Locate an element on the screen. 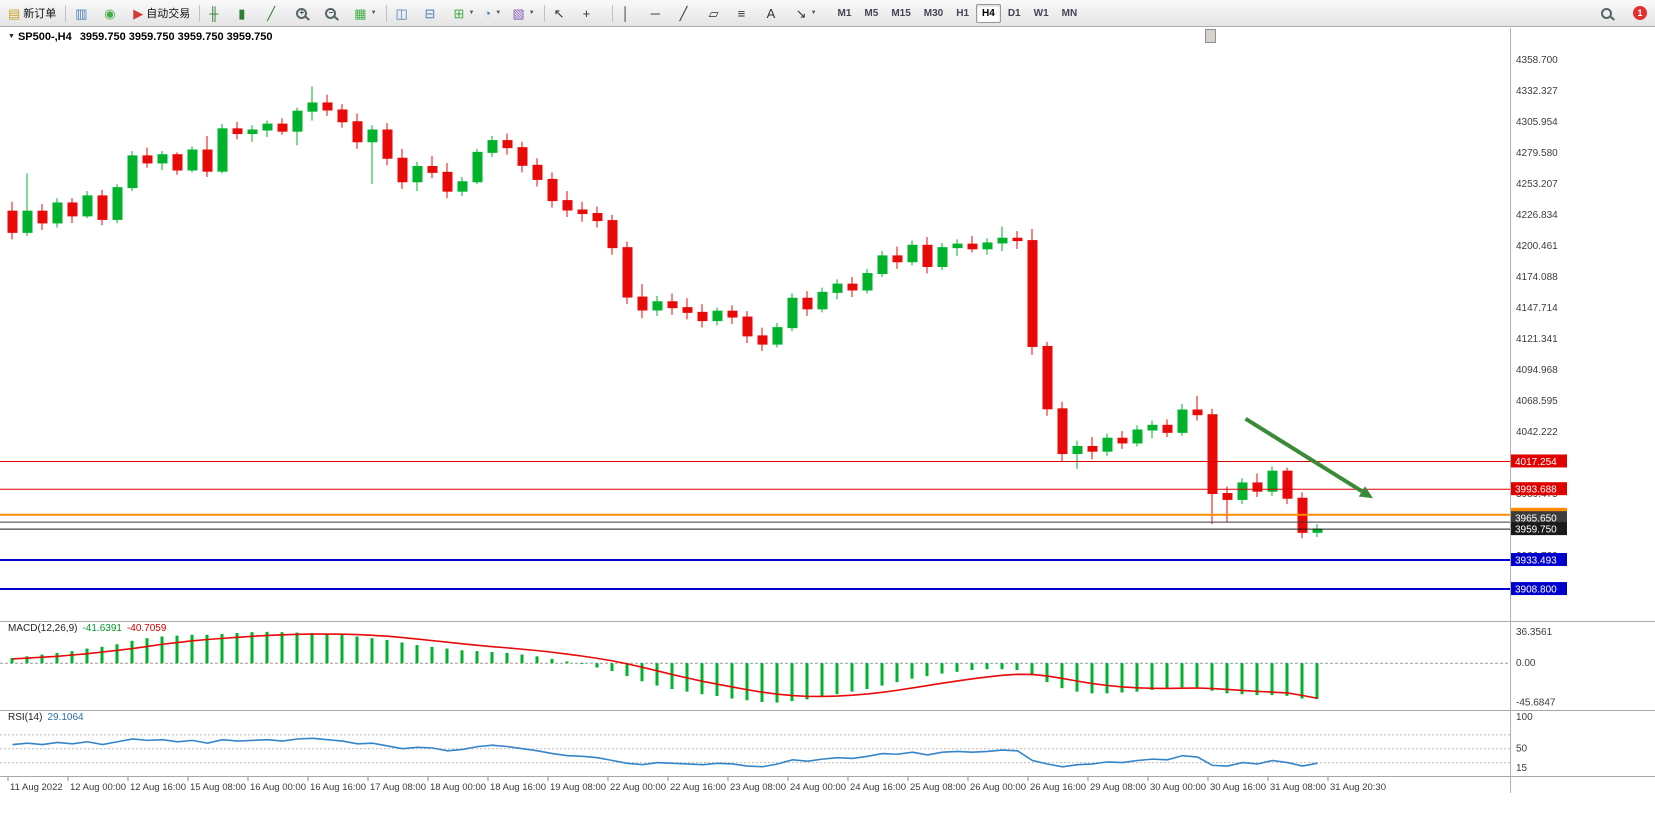 The image size is (1655, 823). rsi-tick-label: 50 is located at coordinates (1522, 749).